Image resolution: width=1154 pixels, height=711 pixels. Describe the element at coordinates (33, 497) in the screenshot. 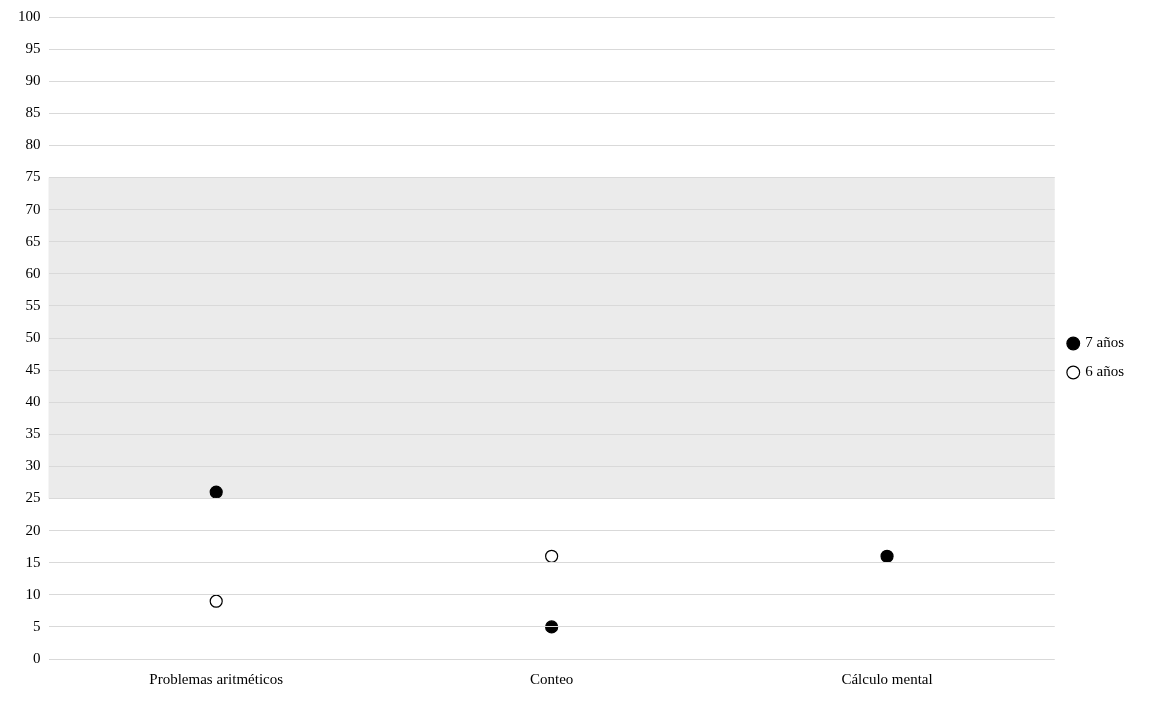

I see `y-tick-label: 25` at that location.